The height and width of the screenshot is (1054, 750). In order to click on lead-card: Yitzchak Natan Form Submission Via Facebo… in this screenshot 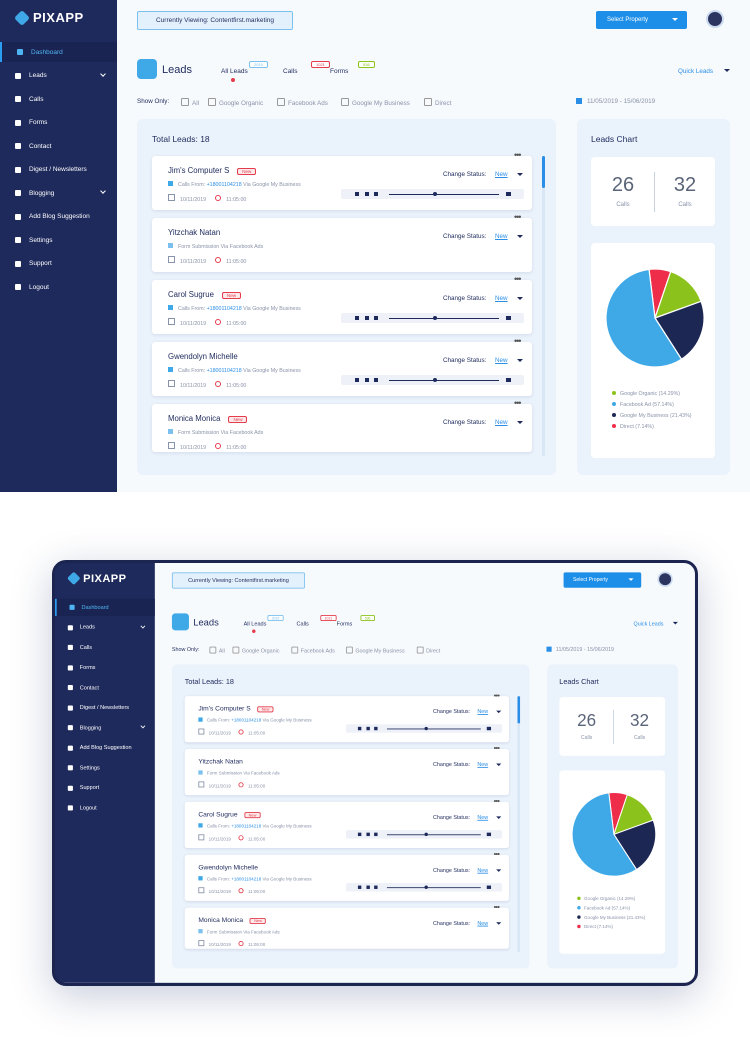, I will do `click(346, 770)`.